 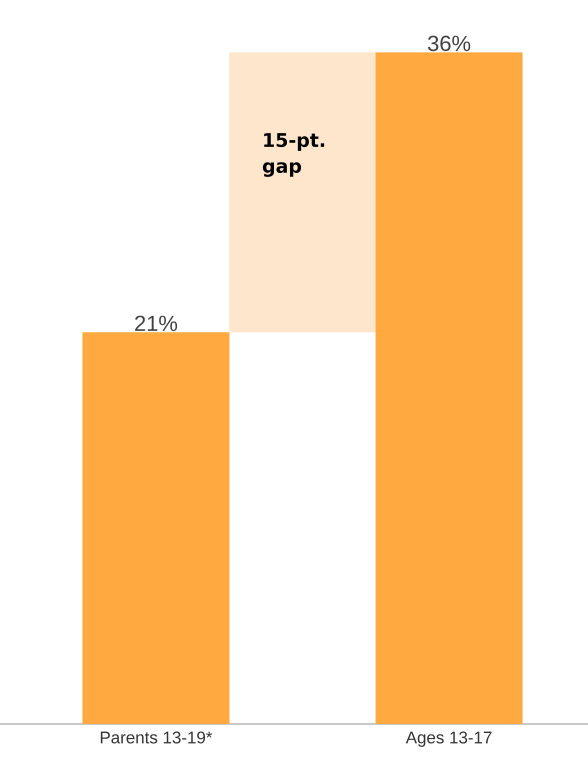 What do you see at coordinates (293, 155) in the screenshot?
I see `band-label: 15-pt. gap` at bounding box center [293, 155].